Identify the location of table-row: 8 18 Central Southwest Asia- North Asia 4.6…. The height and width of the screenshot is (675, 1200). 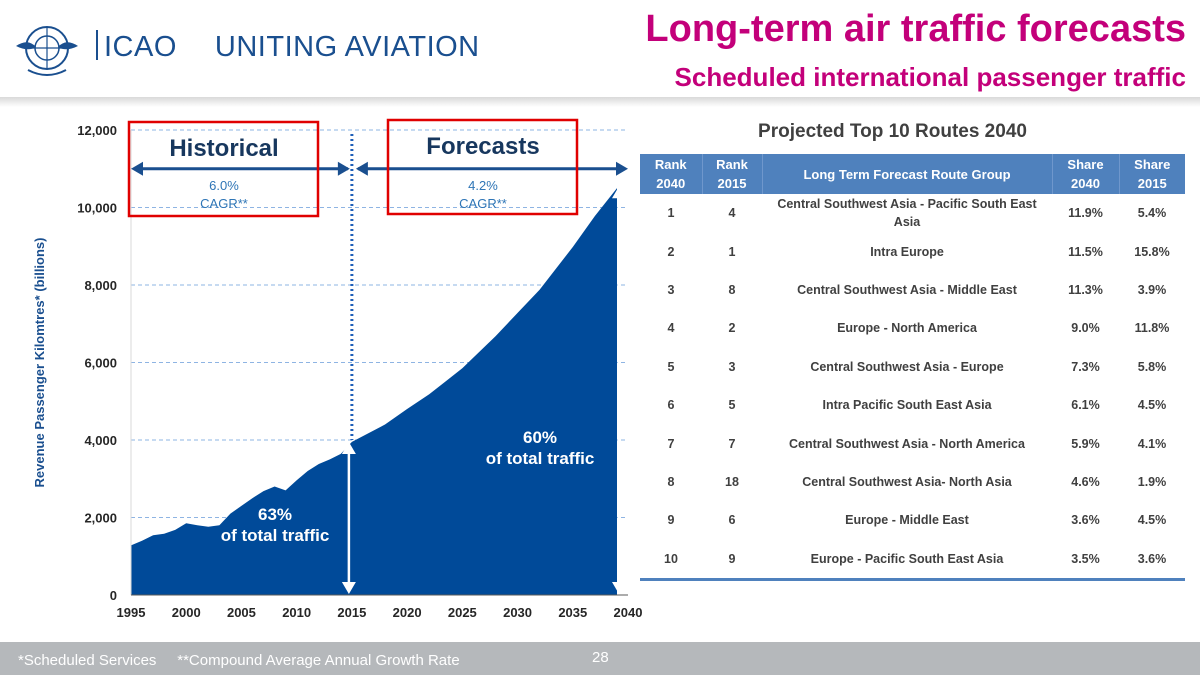
(912, 482).